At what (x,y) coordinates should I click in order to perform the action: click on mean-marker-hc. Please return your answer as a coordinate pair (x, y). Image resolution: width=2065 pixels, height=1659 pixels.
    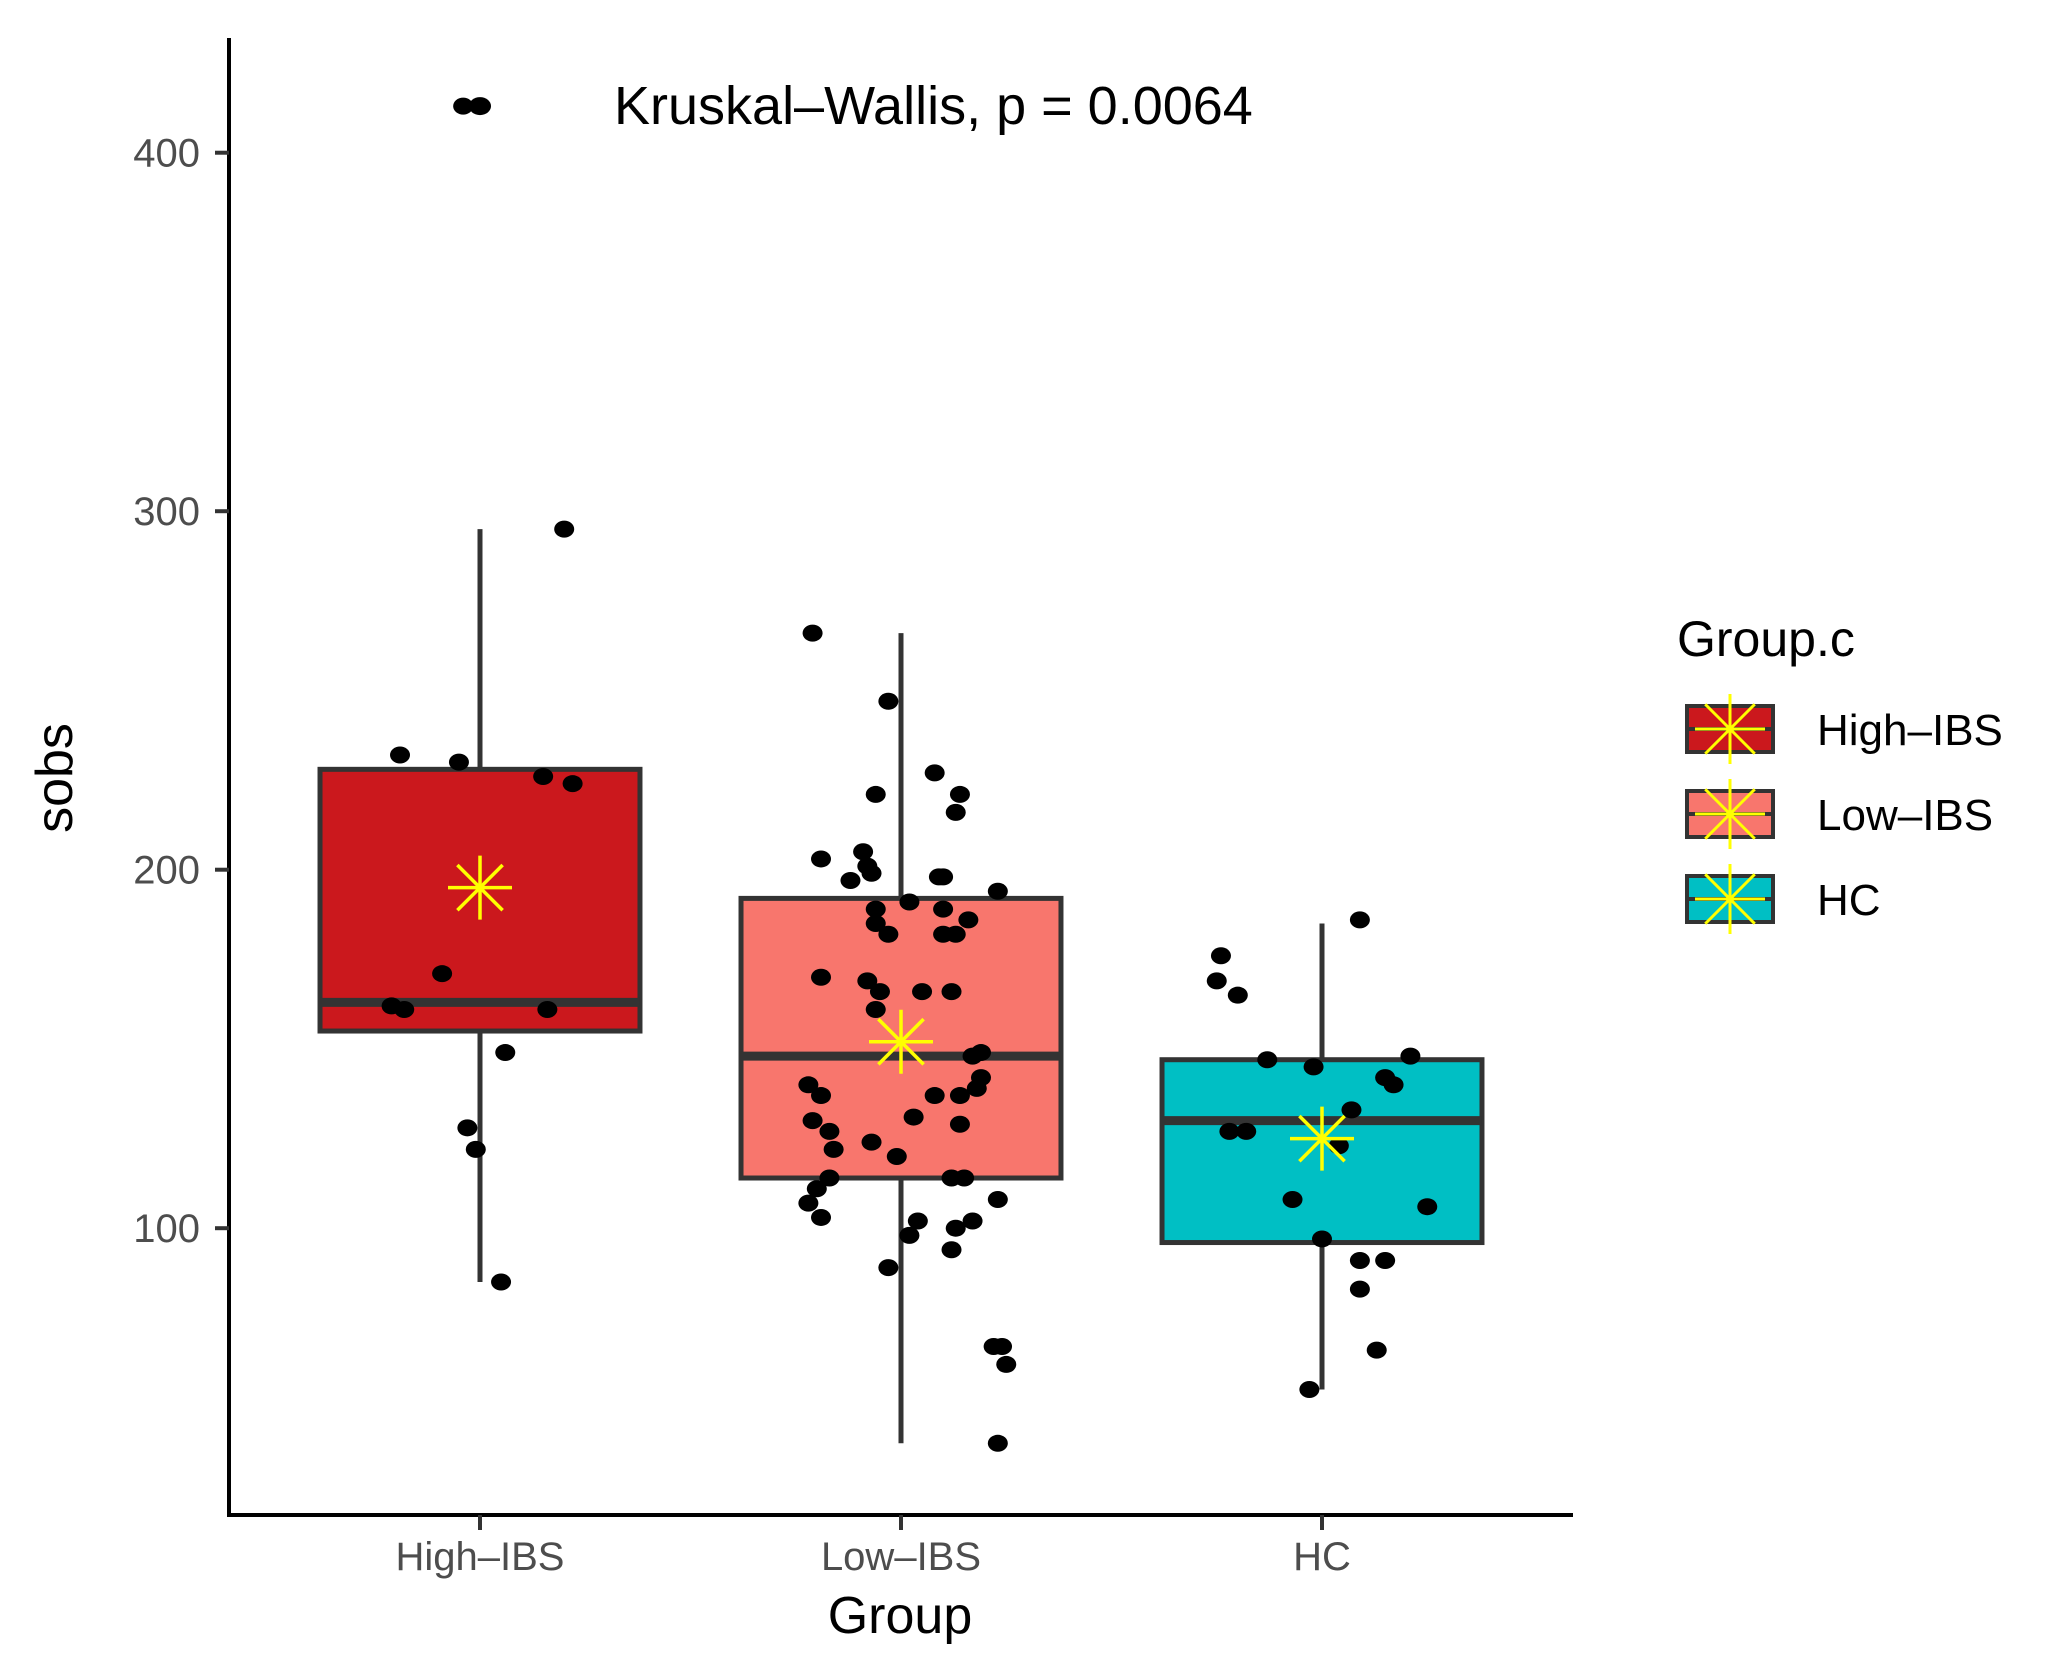
    Looking at the image, I should click on (1322, 1138).